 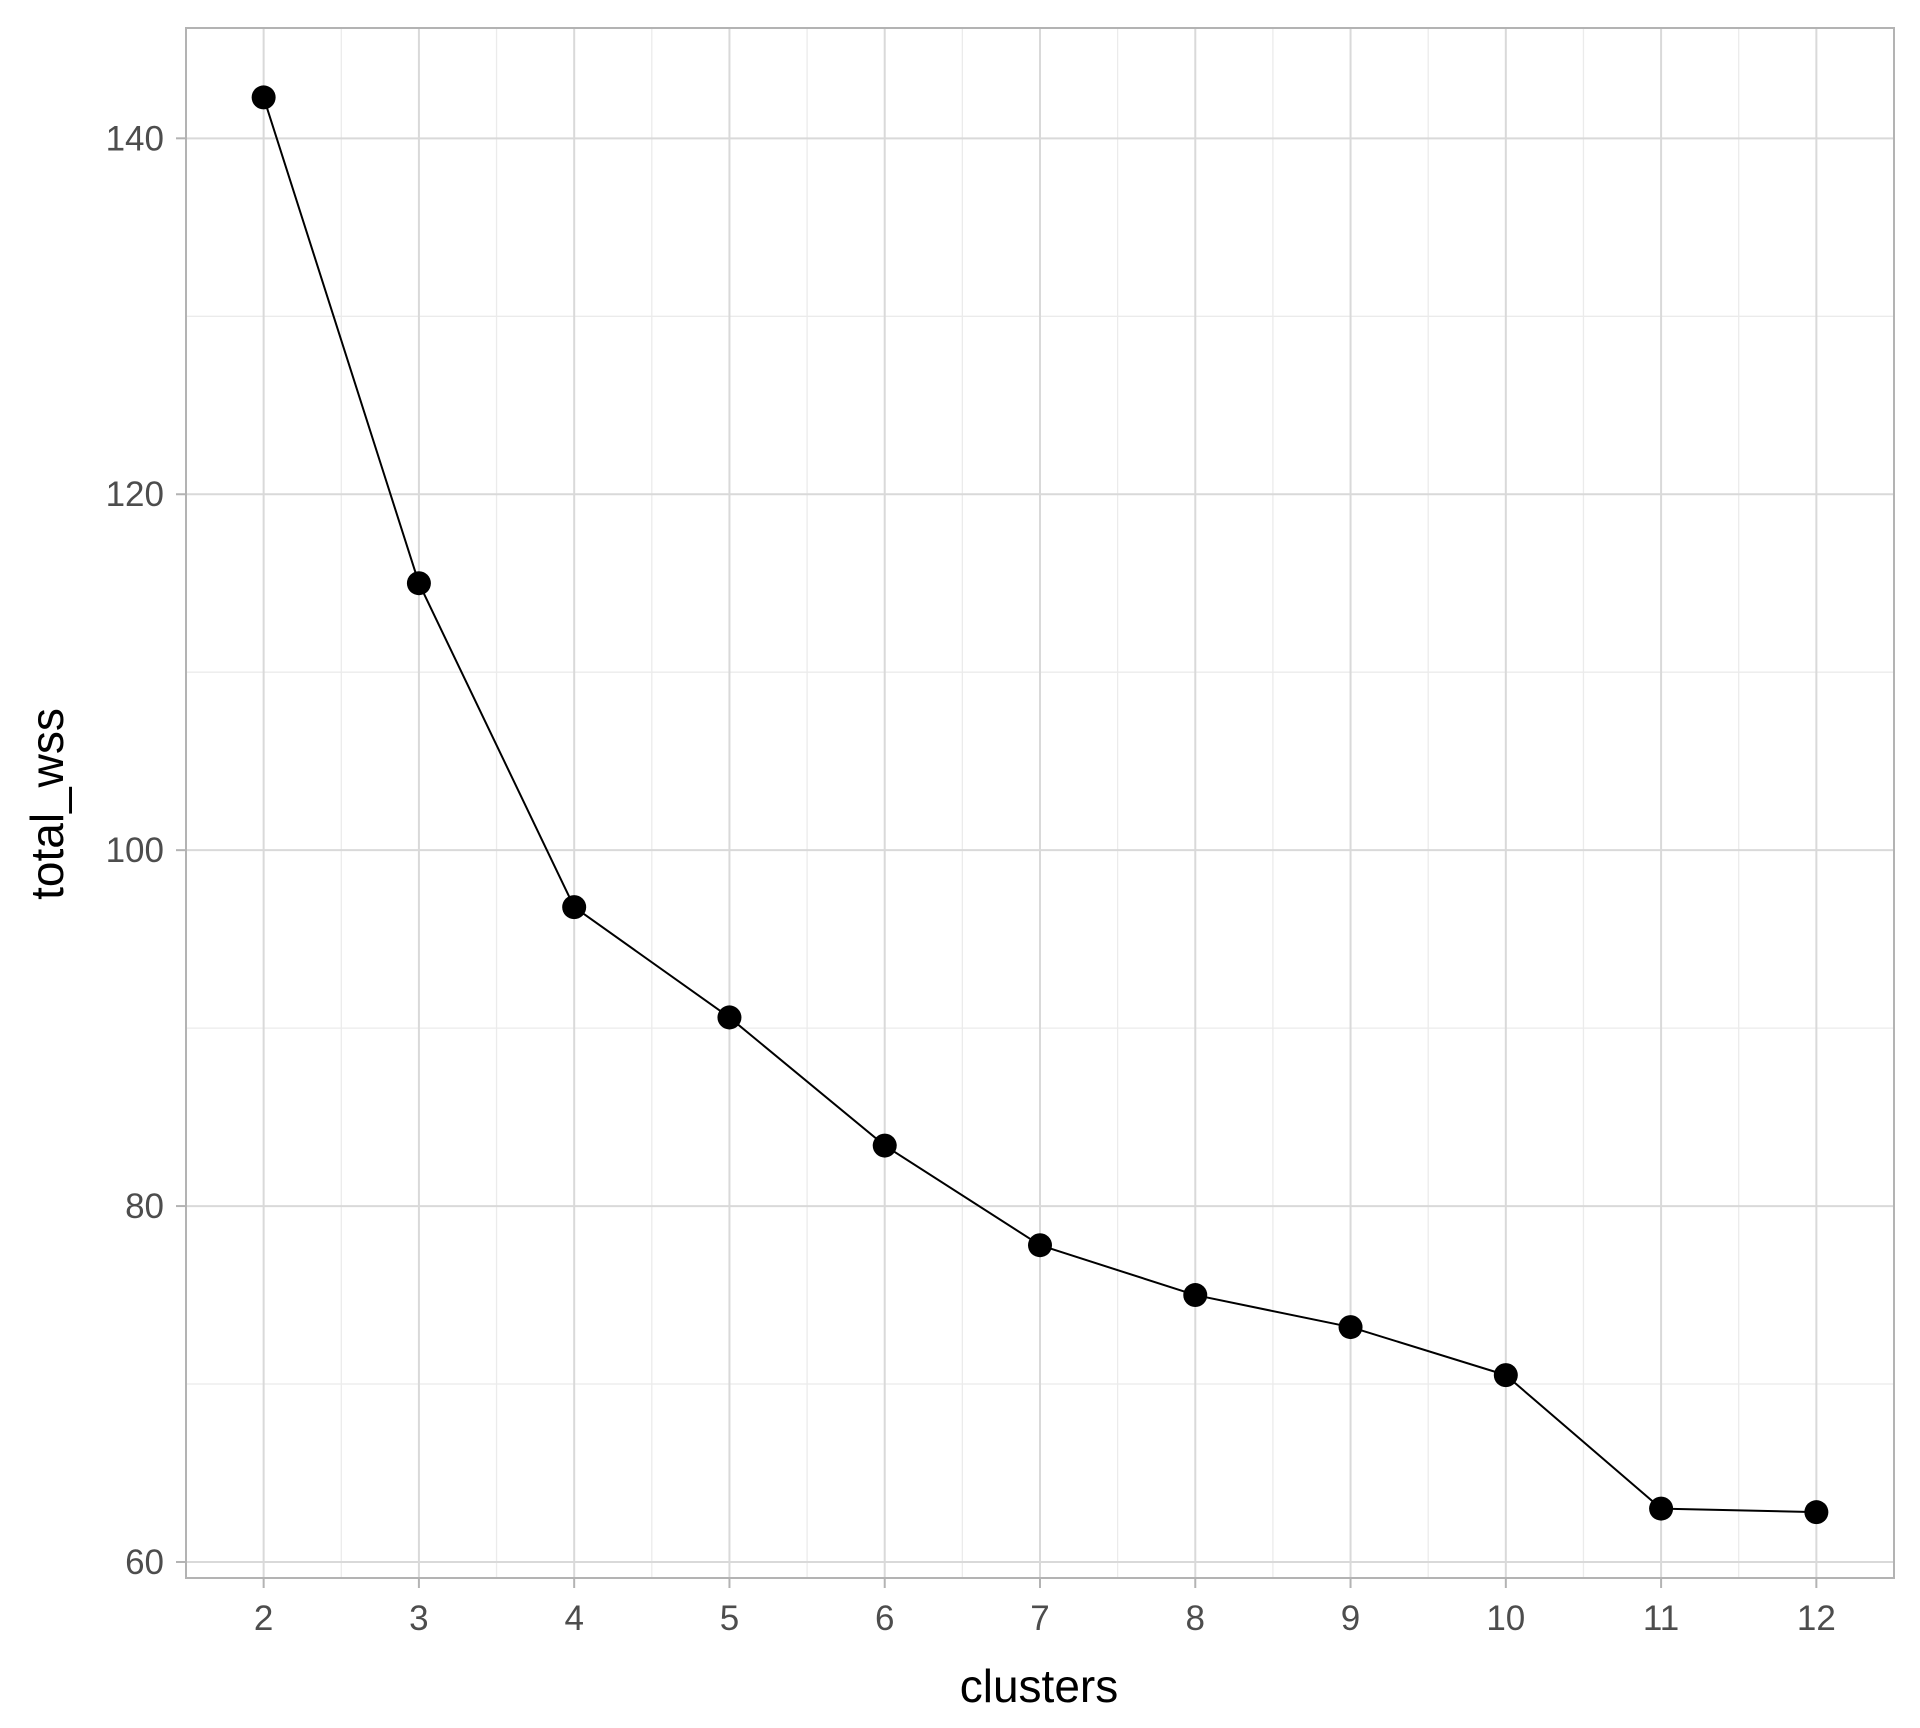 I want to click on y-tick-label: 80, so click(x=144, y=1206).